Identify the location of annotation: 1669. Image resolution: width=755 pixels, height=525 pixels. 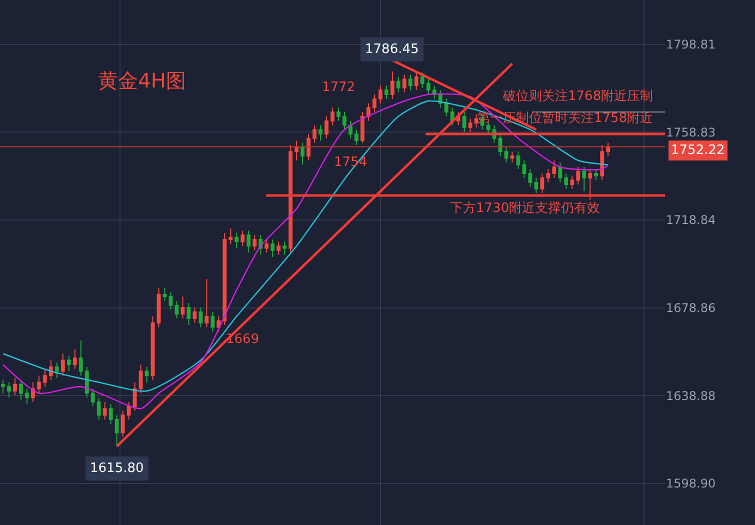
(243, 339).